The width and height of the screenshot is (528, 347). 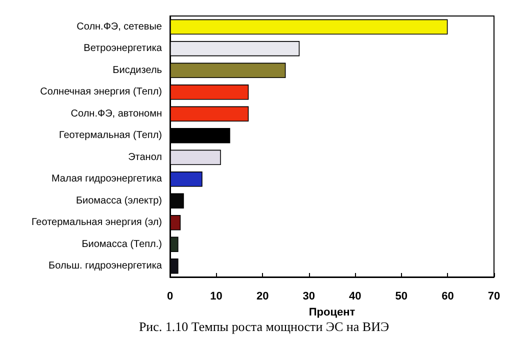 I want to click on y-tick-label: Геотермальная (Тепл), so click(x=110, y=136).